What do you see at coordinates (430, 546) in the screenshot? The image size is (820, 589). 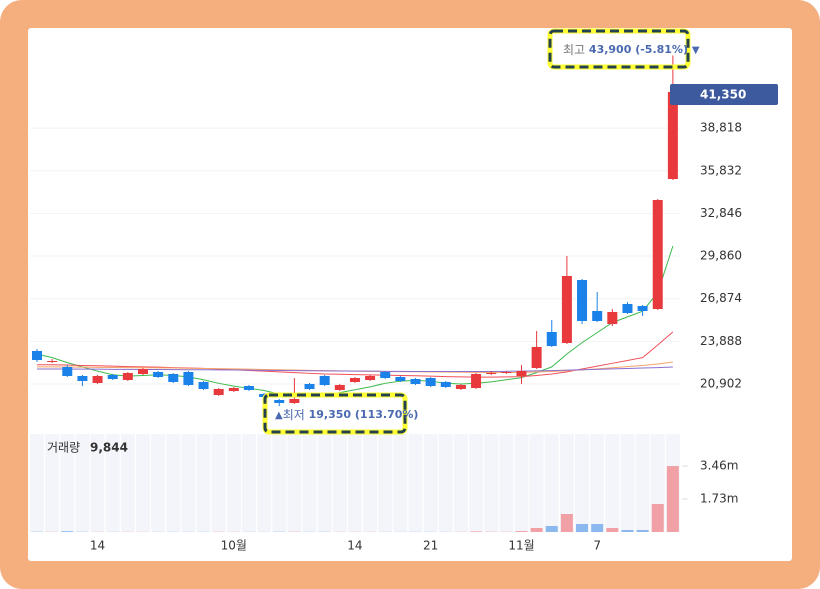 I see `x-tick-label: 21` at bounding box center [430, 546].